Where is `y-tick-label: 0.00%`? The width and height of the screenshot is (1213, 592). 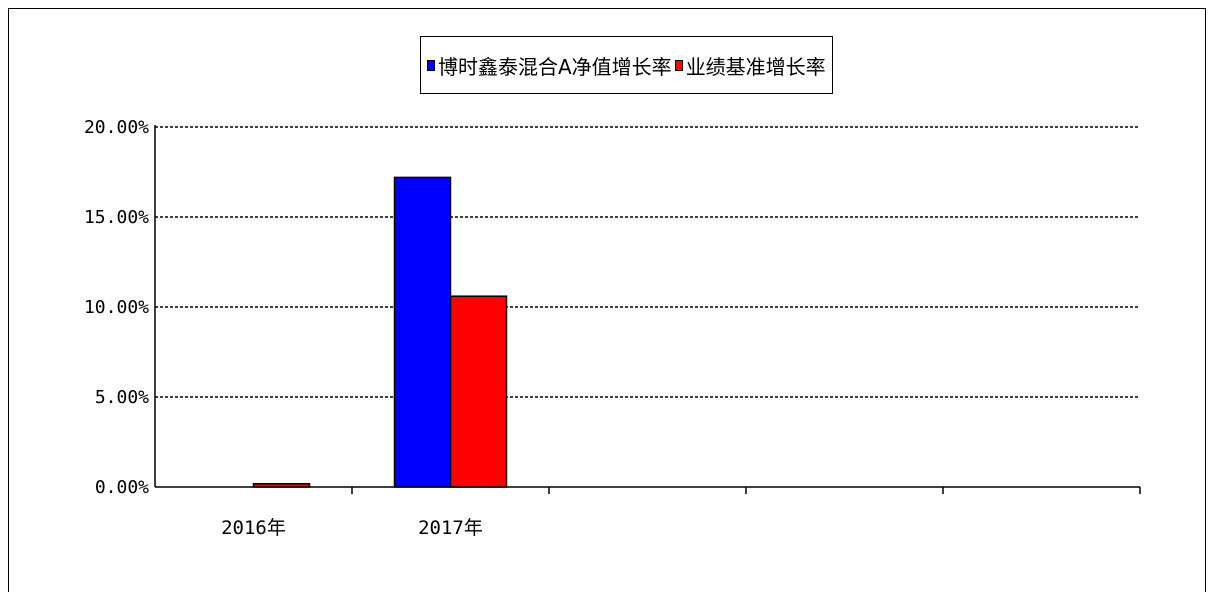
y-tick-label: 0.00% is located at coordinates (122, 487).